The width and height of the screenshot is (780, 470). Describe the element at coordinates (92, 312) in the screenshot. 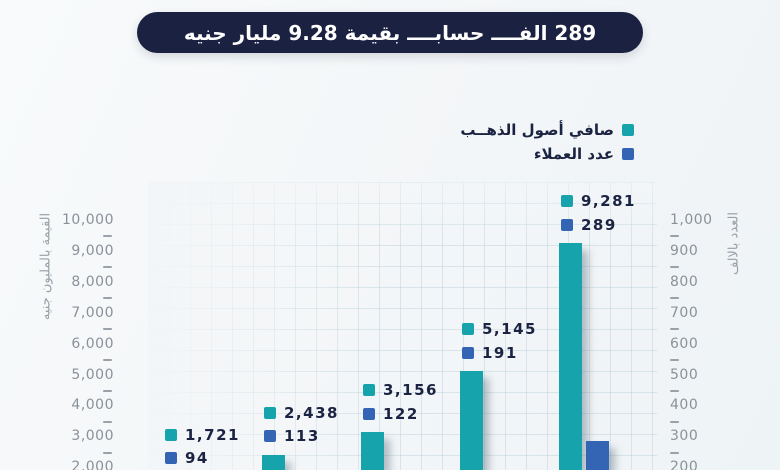

I see `left-axis-tick-label: 7,000` at that location.